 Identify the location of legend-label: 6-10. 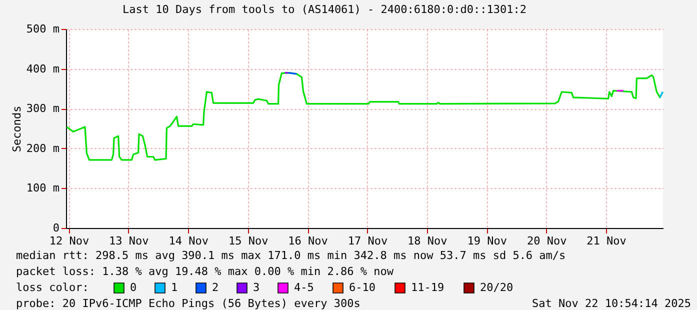
(362, 287).